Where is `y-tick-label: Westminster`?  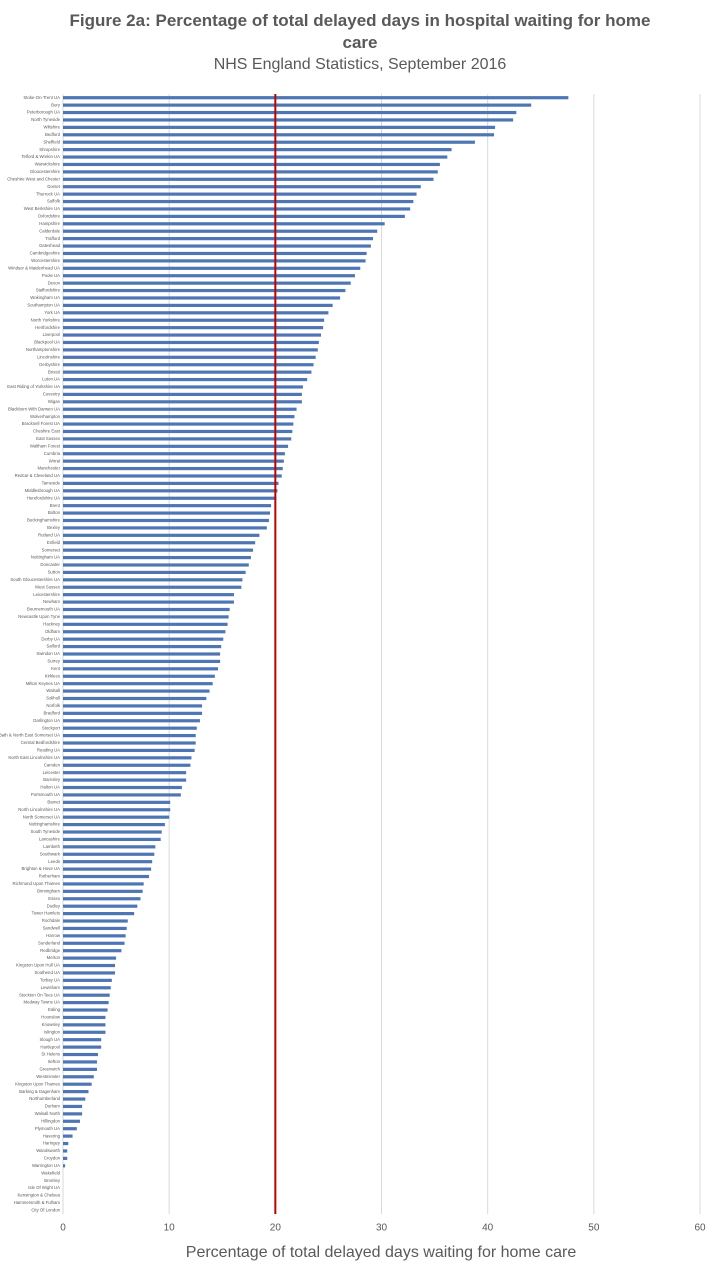 y-tick-label: Westminster is located at coordinates (48, 1076).